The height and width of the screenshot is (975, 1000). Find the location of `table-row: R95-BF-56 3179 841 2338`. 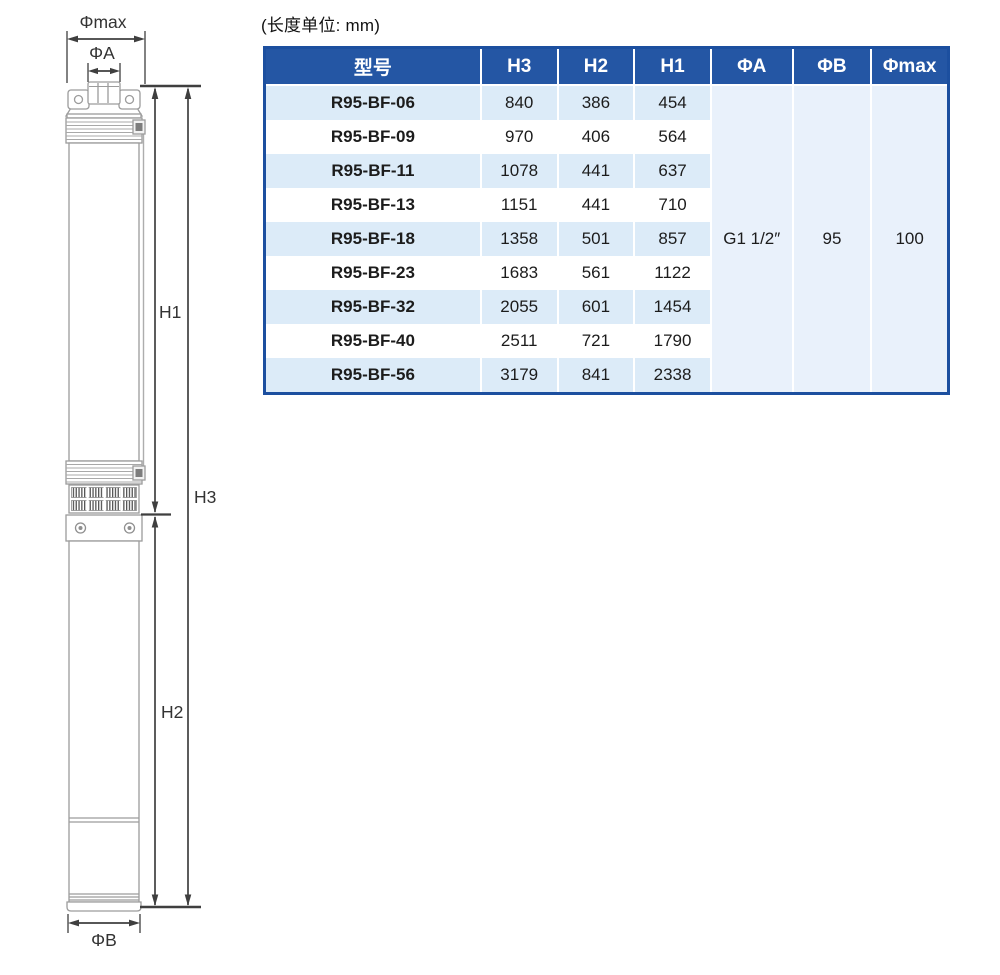

table-row: R95-BF-56 3179 841 2338 is located at coordinates (606, 375).